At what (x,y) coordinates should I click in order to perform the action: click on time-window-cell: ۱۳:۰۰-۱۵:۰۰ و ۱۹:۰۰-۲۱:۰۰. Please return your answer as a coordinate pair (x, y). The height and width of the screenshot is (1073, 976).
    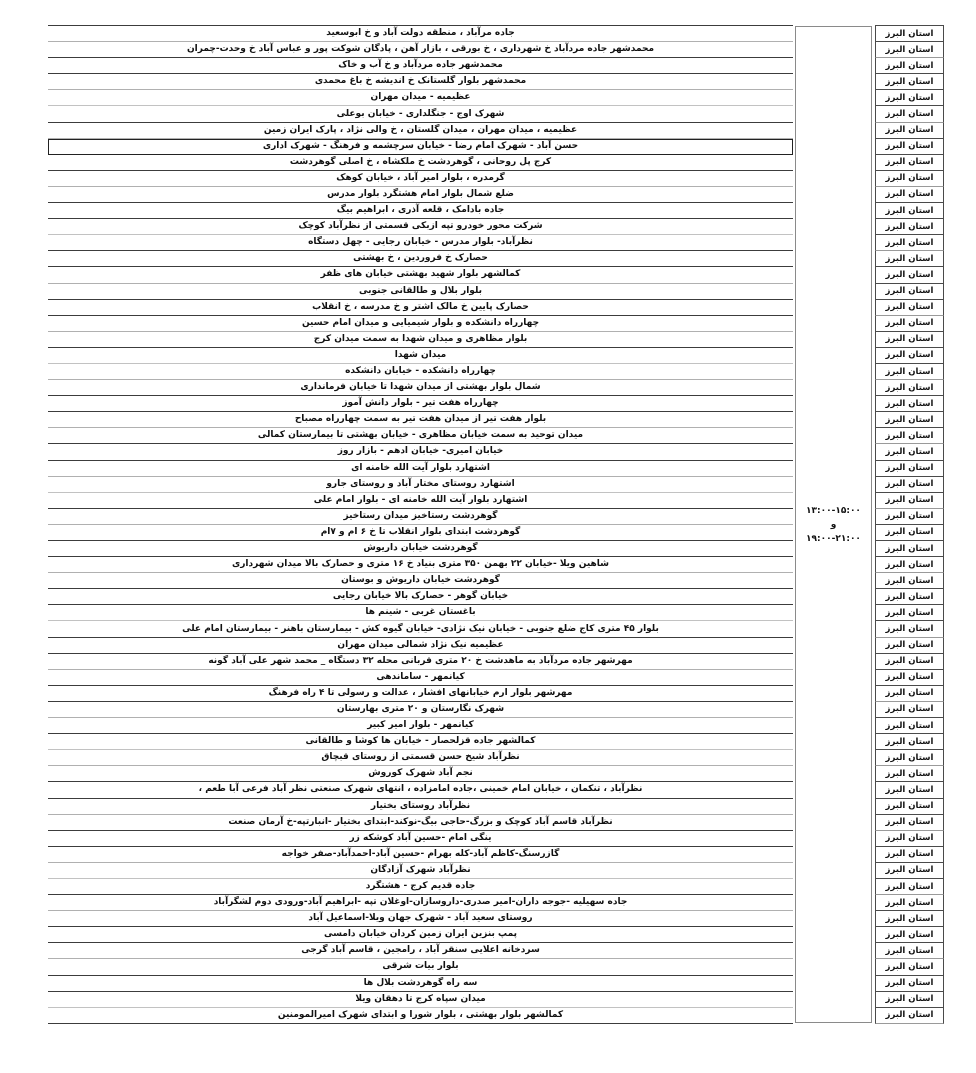
    Looking at the image, I should click on (833, 524).